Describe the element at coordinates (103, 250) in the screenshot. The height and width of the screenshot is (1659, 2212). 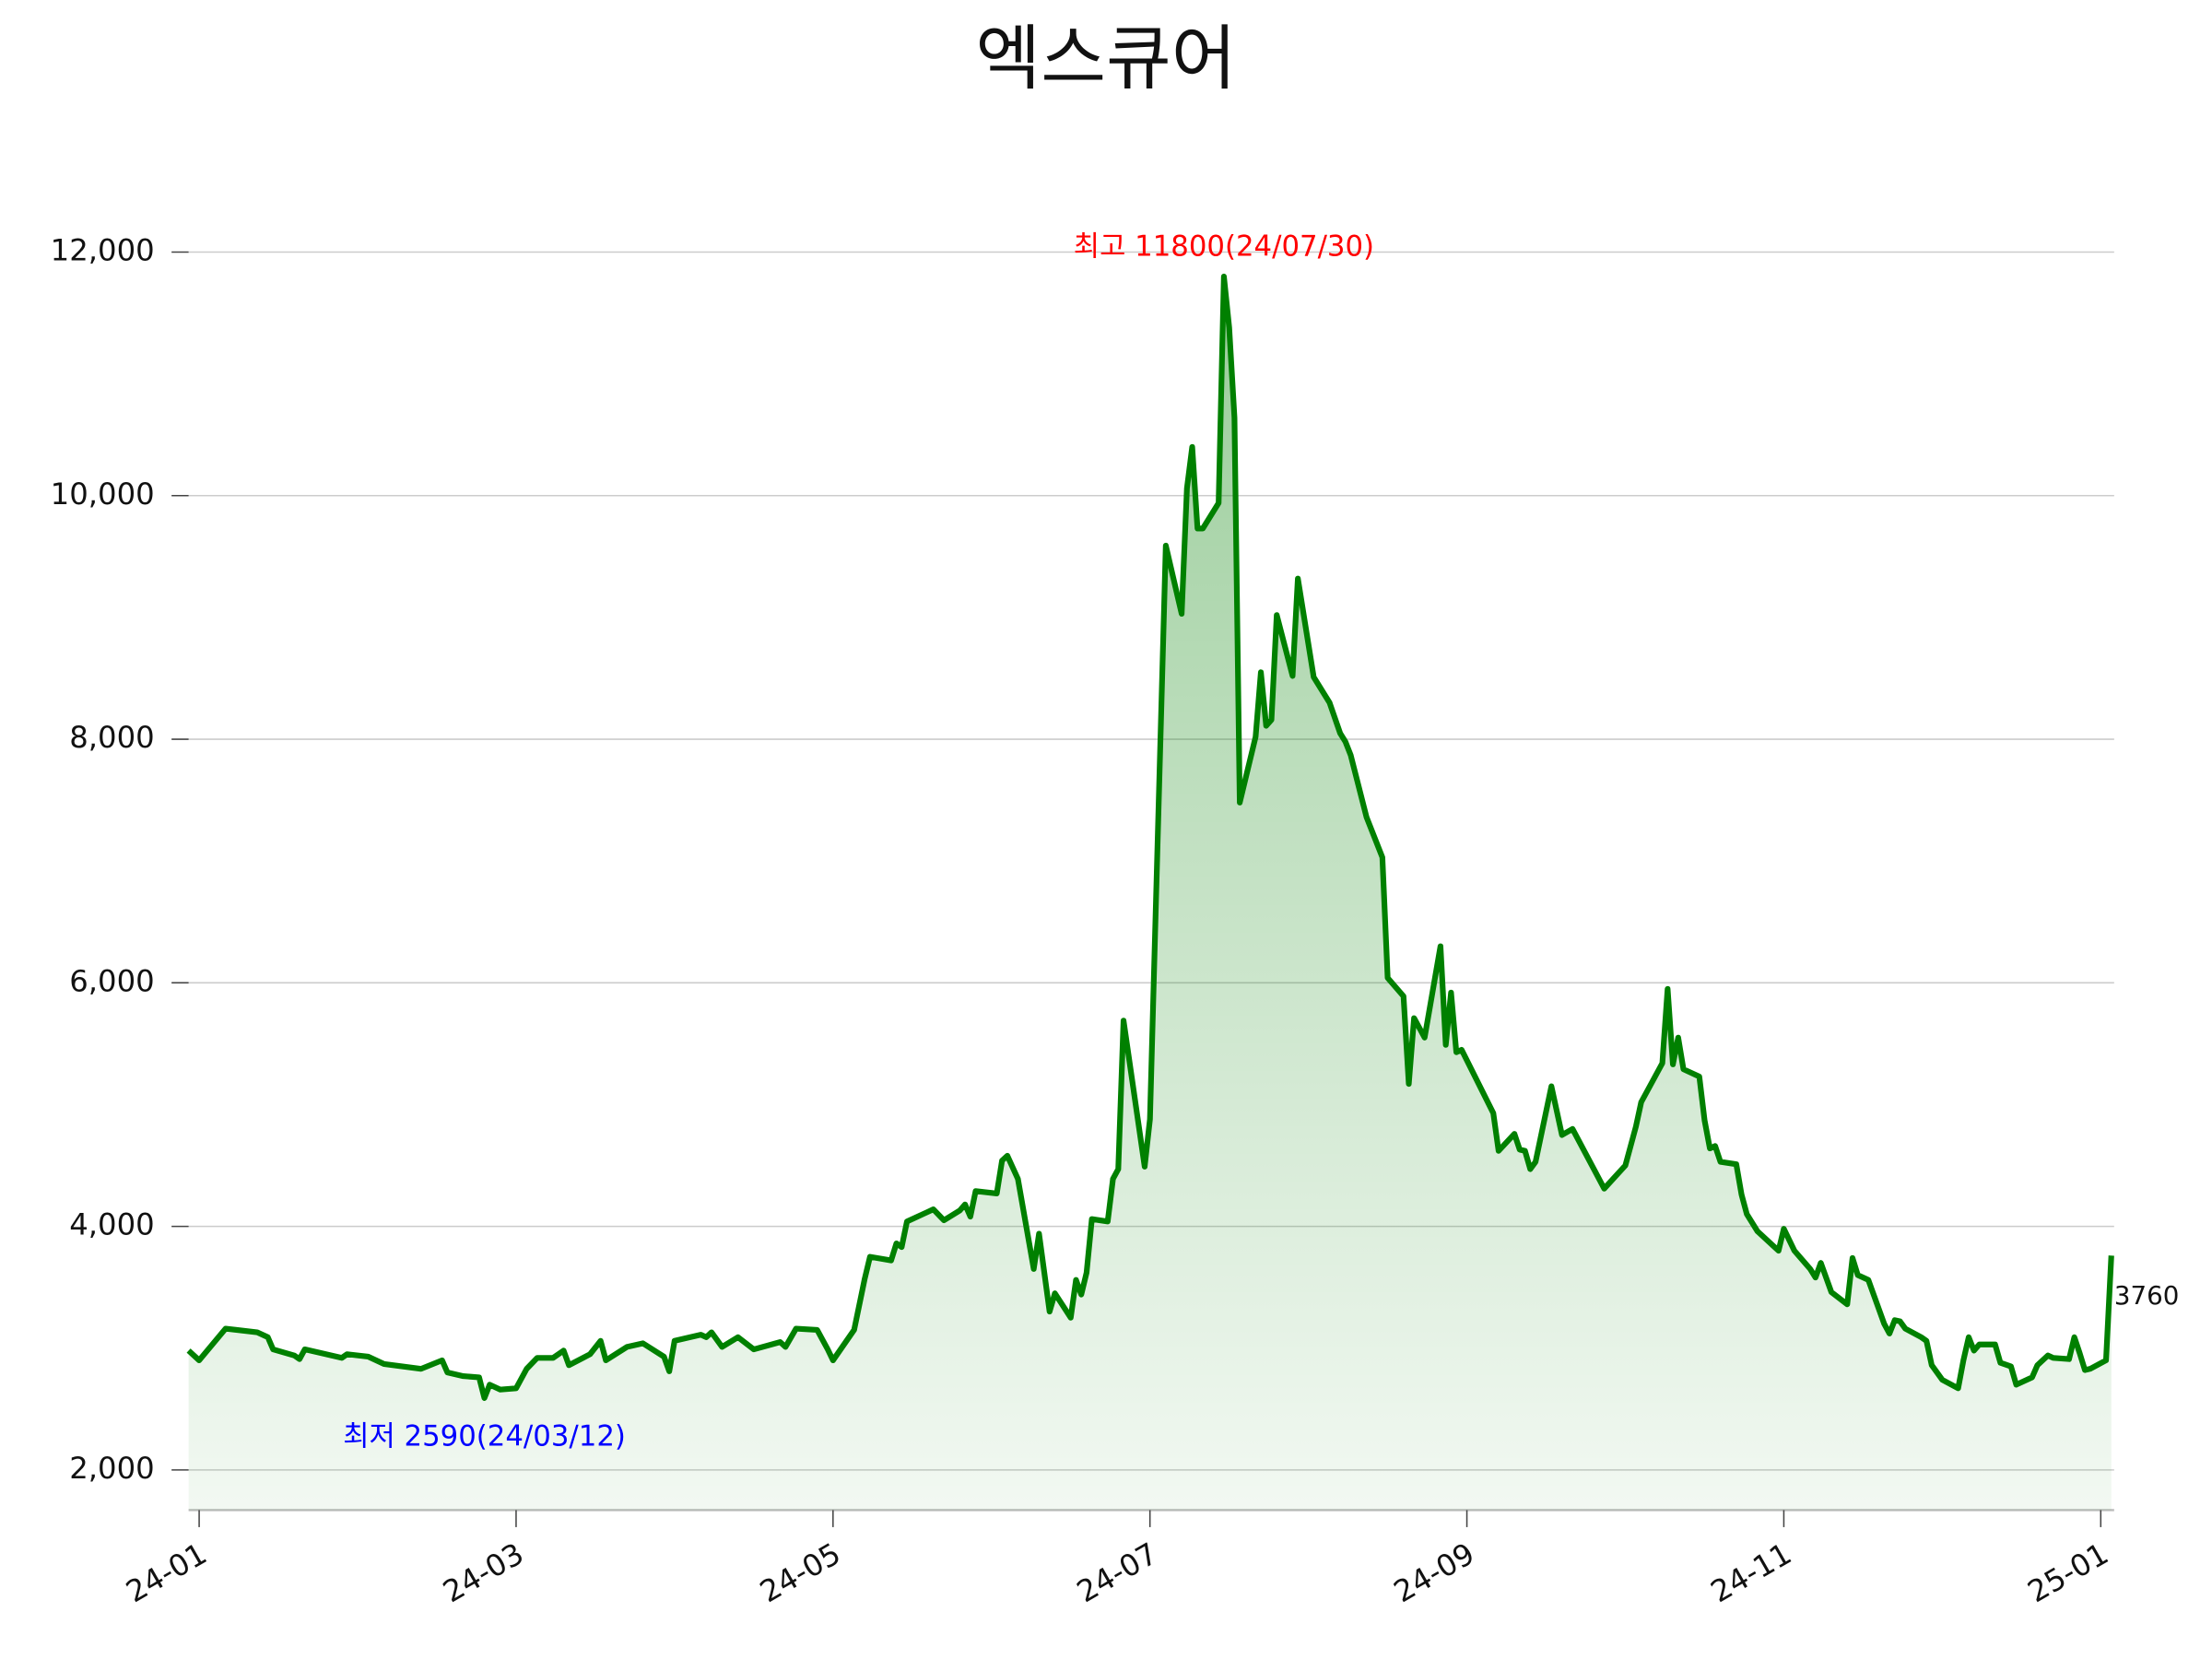
I see `y-tick-label: 12,000` at that location.